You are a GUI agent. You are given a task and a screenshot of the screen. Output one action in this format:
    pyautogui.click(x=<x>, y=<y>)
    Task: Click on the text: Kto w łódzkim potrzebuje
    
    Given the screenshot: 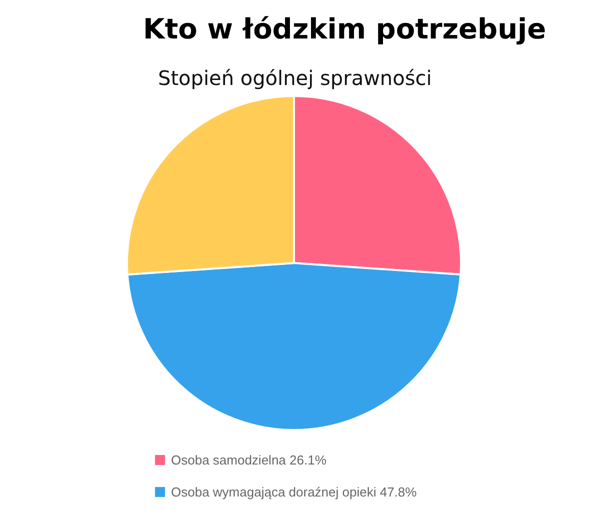 What is the action you would take?
    pyautogui.click(x=344, y=29)
    